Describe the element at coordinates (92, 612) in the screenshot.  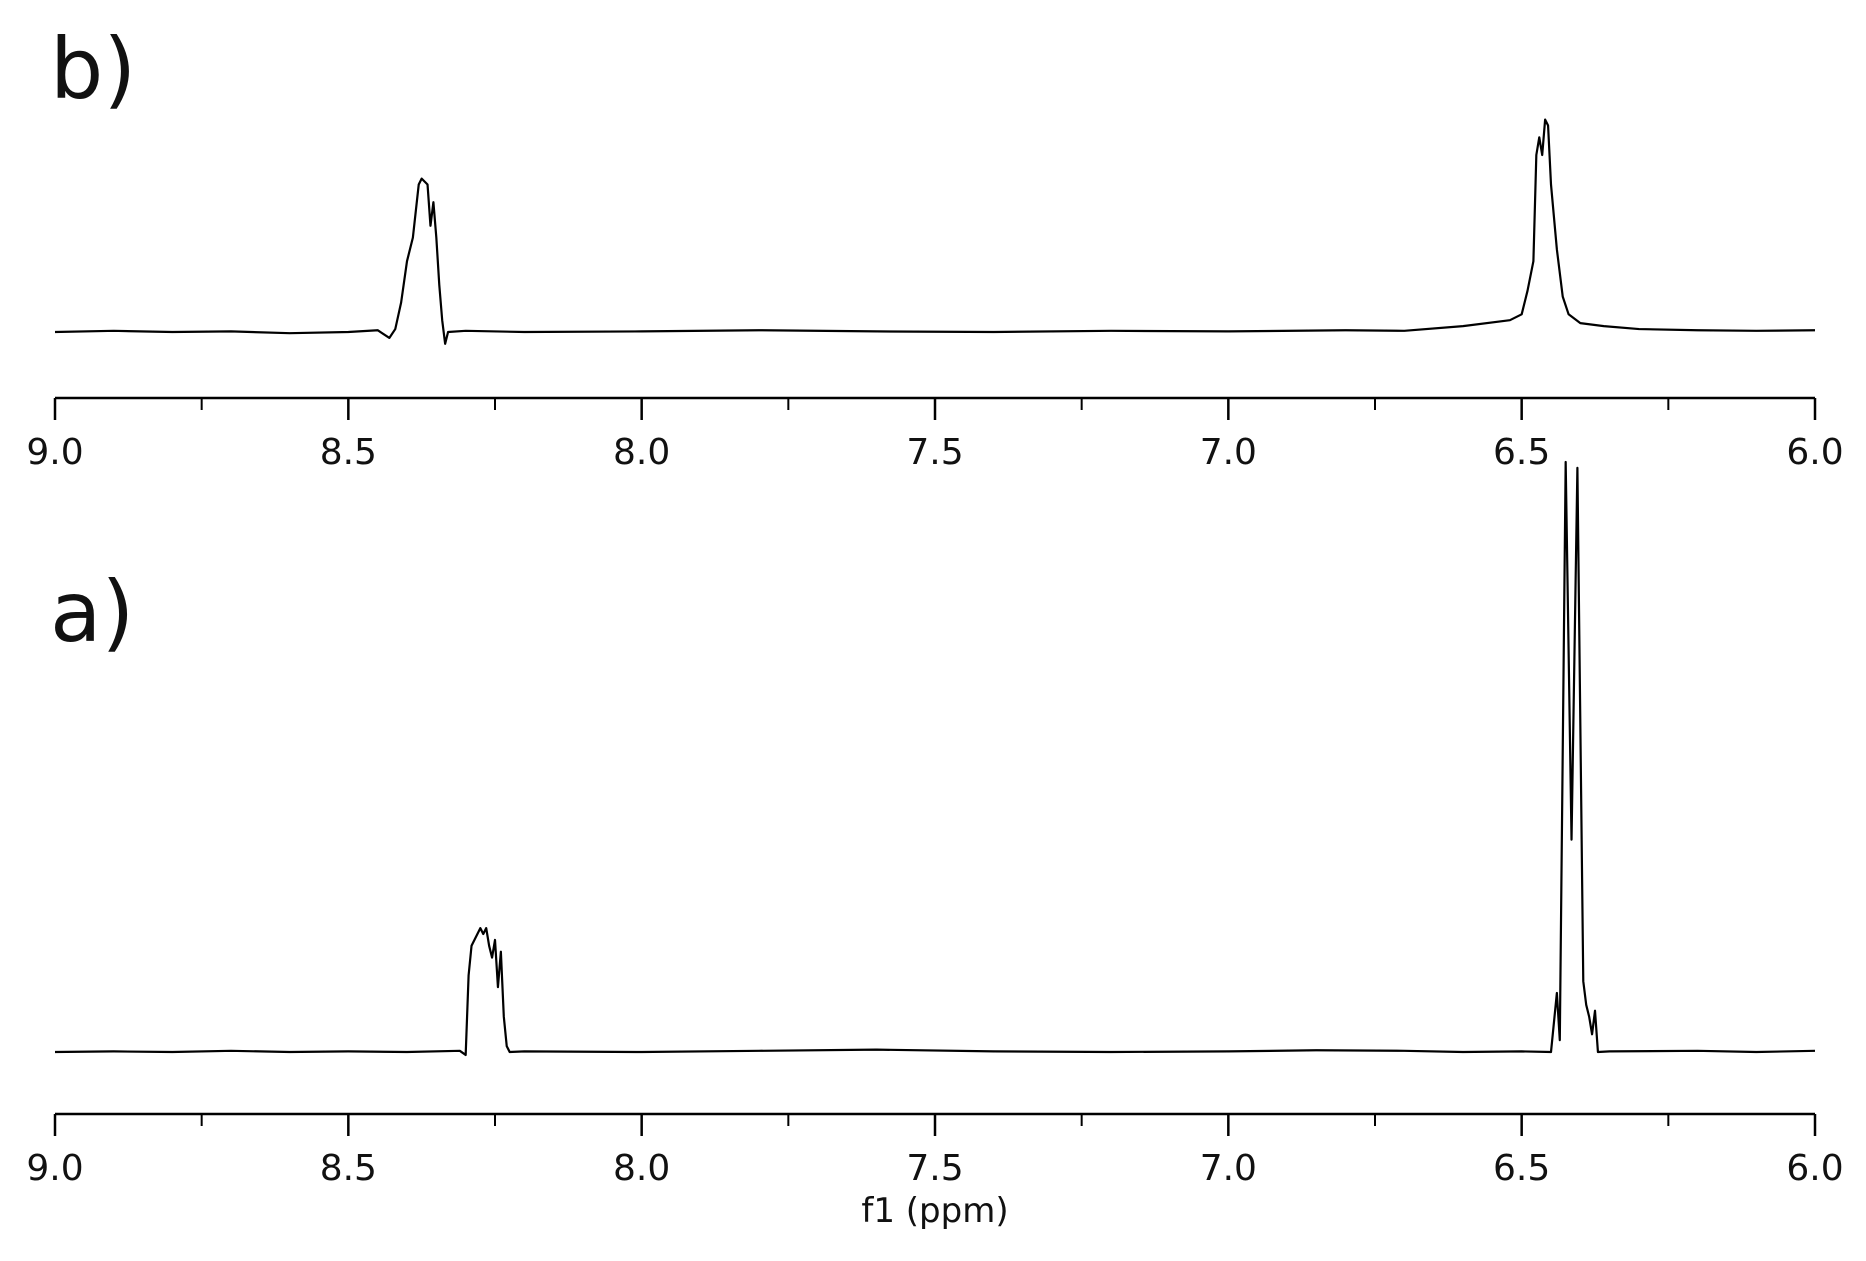
I see `panel-label: a)` at that location.